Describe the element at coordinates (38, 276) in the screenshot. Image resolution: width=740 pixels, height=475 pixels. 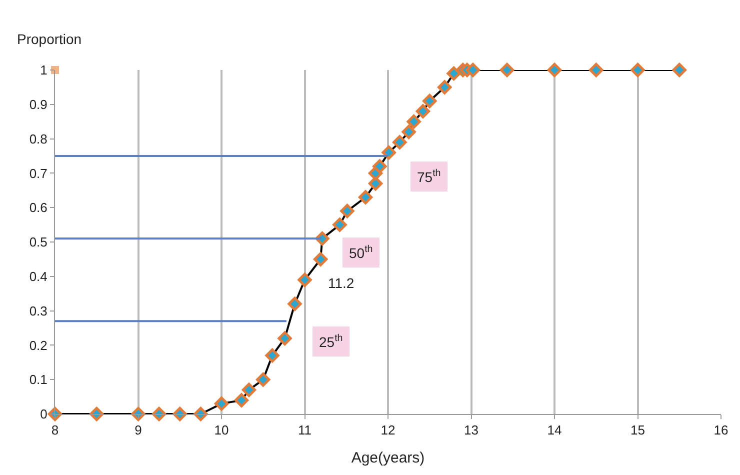
I see `y-tick-label: 0.4` at that location.